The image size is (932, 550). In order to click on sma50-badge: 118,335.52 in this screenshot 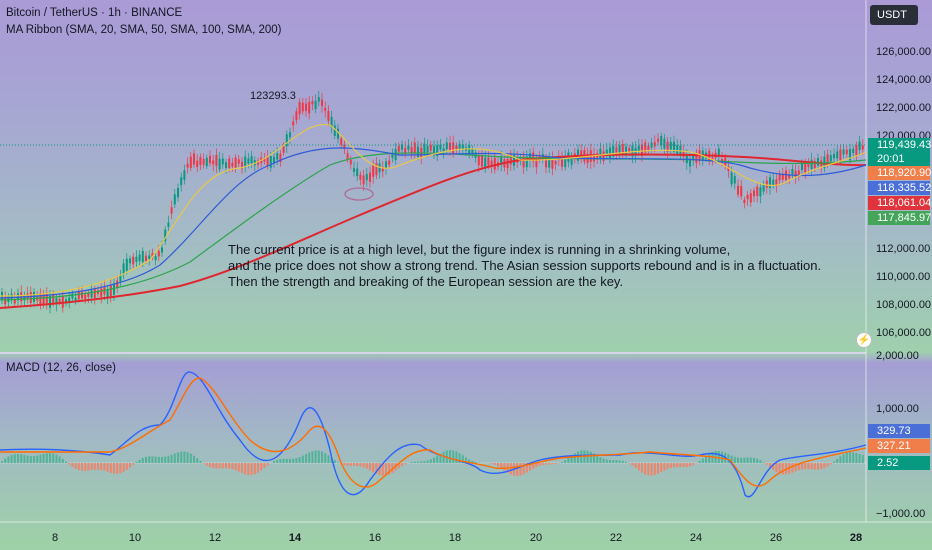, I will do `click(899, 188)`.